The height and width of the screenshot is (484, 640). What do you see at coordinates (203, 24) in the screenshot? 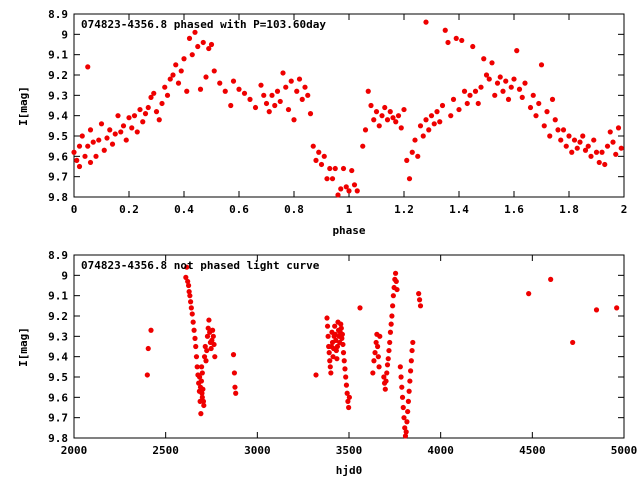
I see `chart-title: 074823-4356.8 phased with P=103.60day` at bounding box center [203, 24].